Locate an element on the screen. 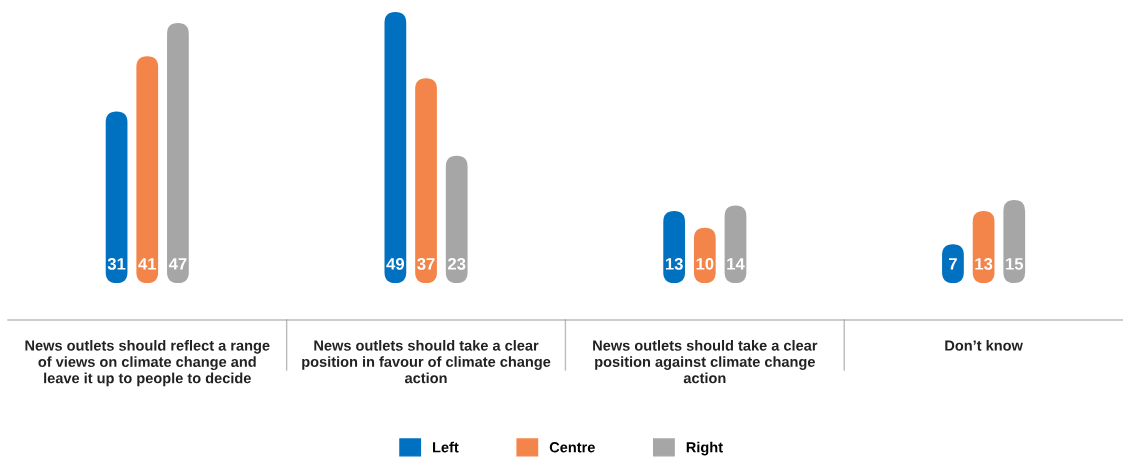 Image resolution: width=1123 pixels, height=469 pixels. data-label: 37 is located at coordinates (426, 263).